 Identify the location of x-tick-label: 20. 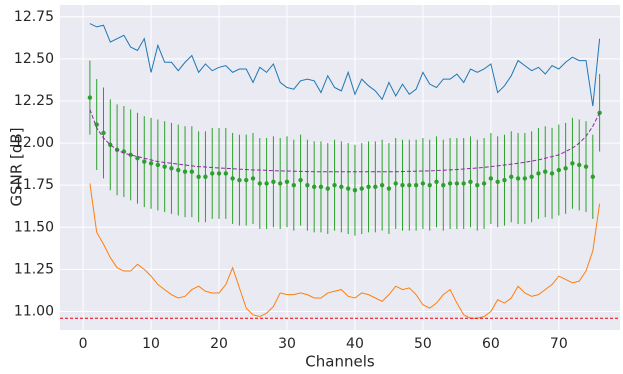
(219, 344).